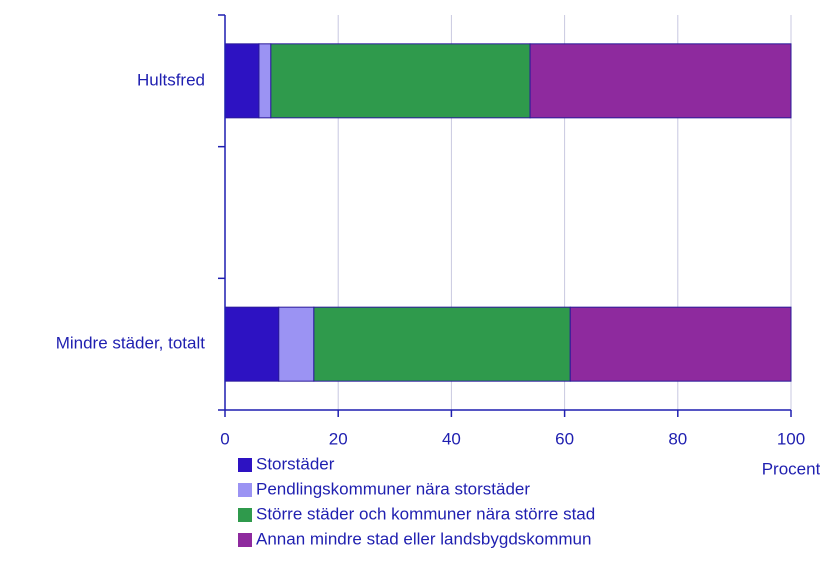 The width and height of the screenshot is (820, 577). What do you see at coordinates (393, 488) in the screenshot?
I see `legend-label: Pendlingskommuner nära storstäder` at bounding box center [393, 488].